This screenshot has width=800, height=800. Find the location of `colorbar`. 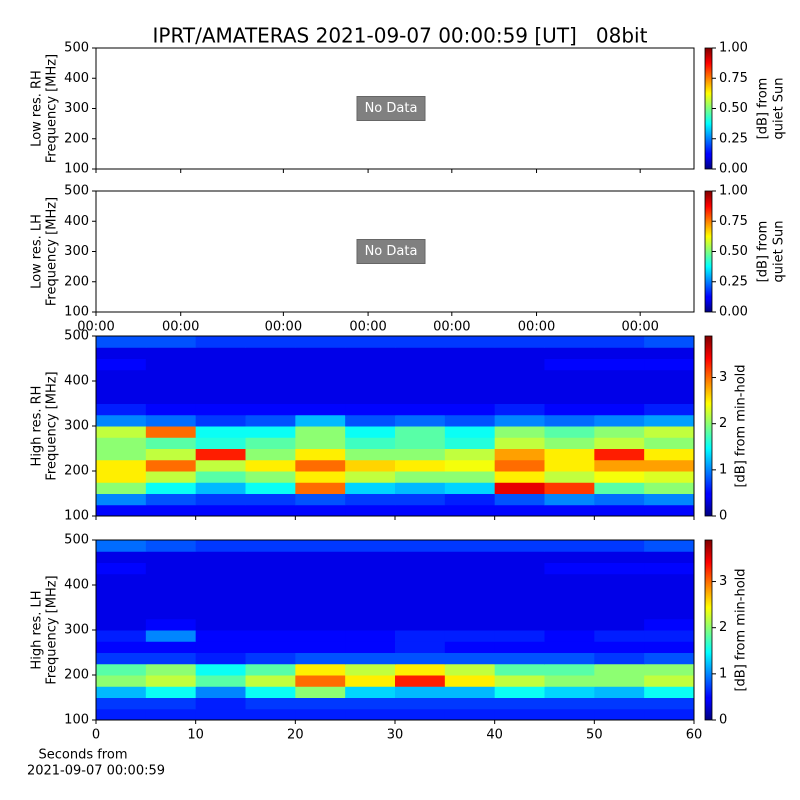

colorbar is located at coordinates (708, 426).